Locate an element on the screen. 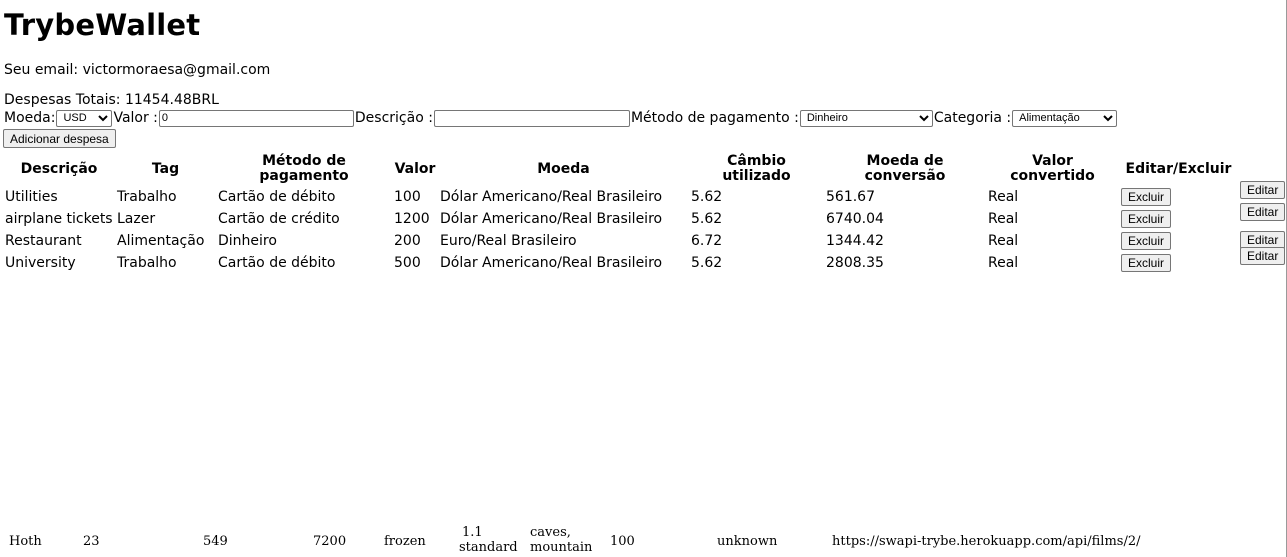 The width and height of the screenshot is (1287, 557). header-descricao: Descrição is located at coordinates (59, 168).